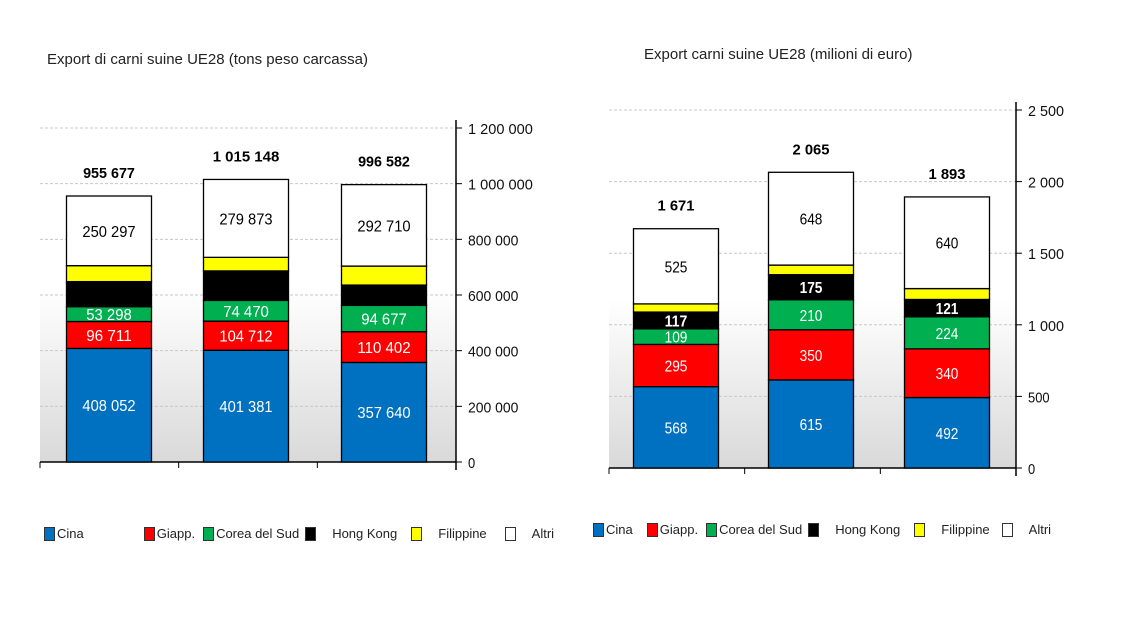 This screenshot has width=1134, height=638. I want to click on data-label: 74 470, so click(246, 312).